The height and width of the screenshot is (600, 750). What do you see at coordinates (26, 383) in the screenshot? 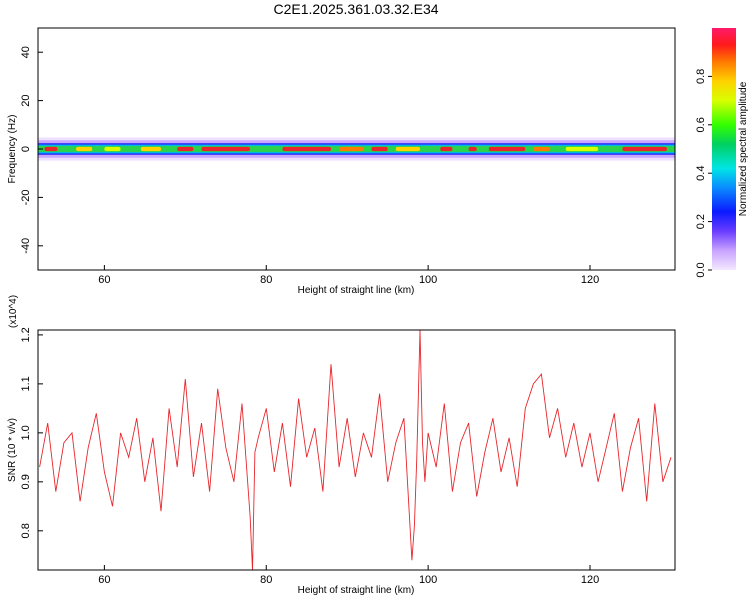
I see `snr-y-tick-label-1.1: 1.1` at bounding box center [26, 383].